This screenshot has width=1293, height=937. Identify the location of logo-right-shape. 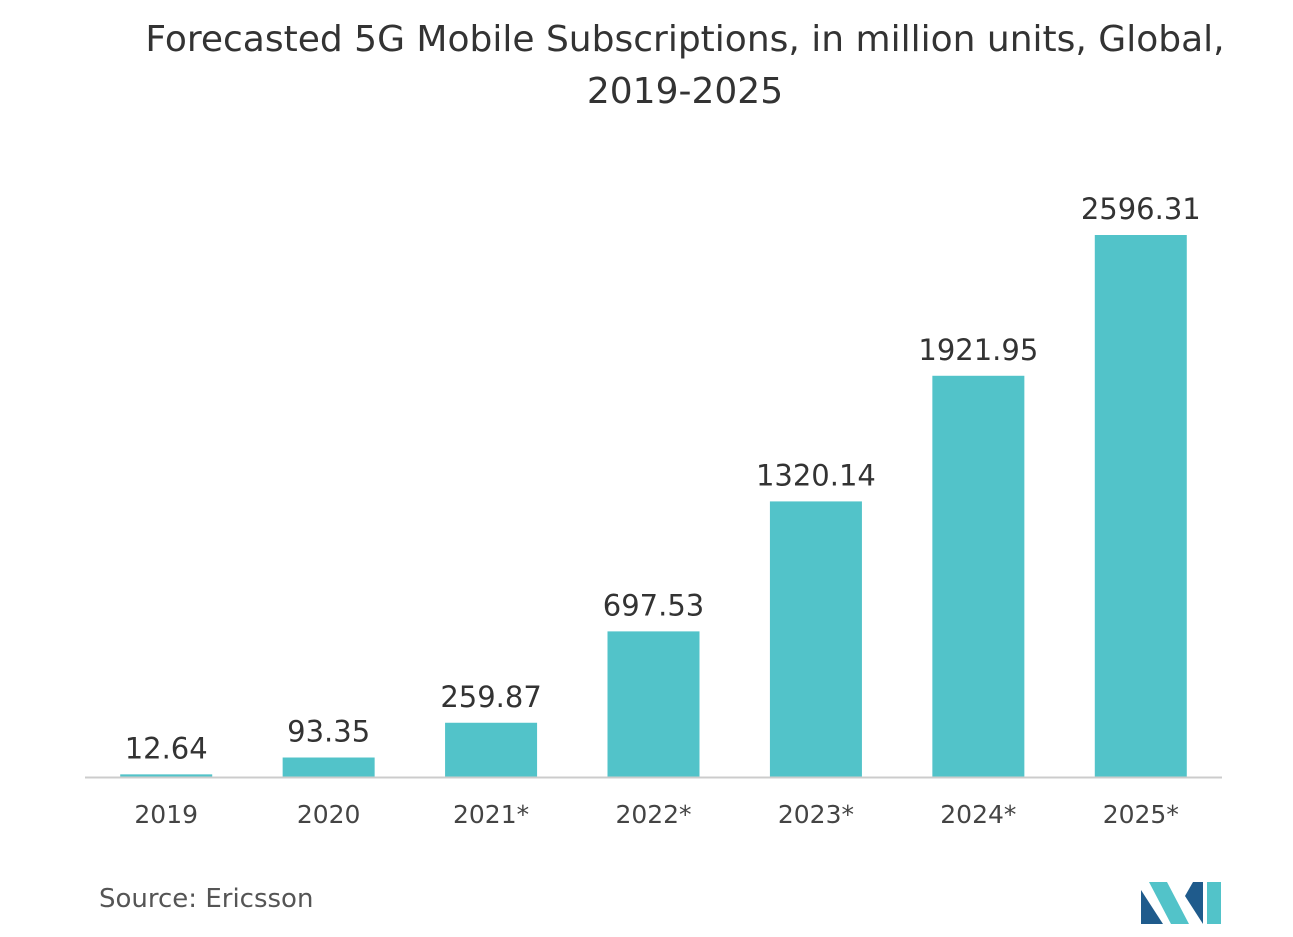
(1194, 903).